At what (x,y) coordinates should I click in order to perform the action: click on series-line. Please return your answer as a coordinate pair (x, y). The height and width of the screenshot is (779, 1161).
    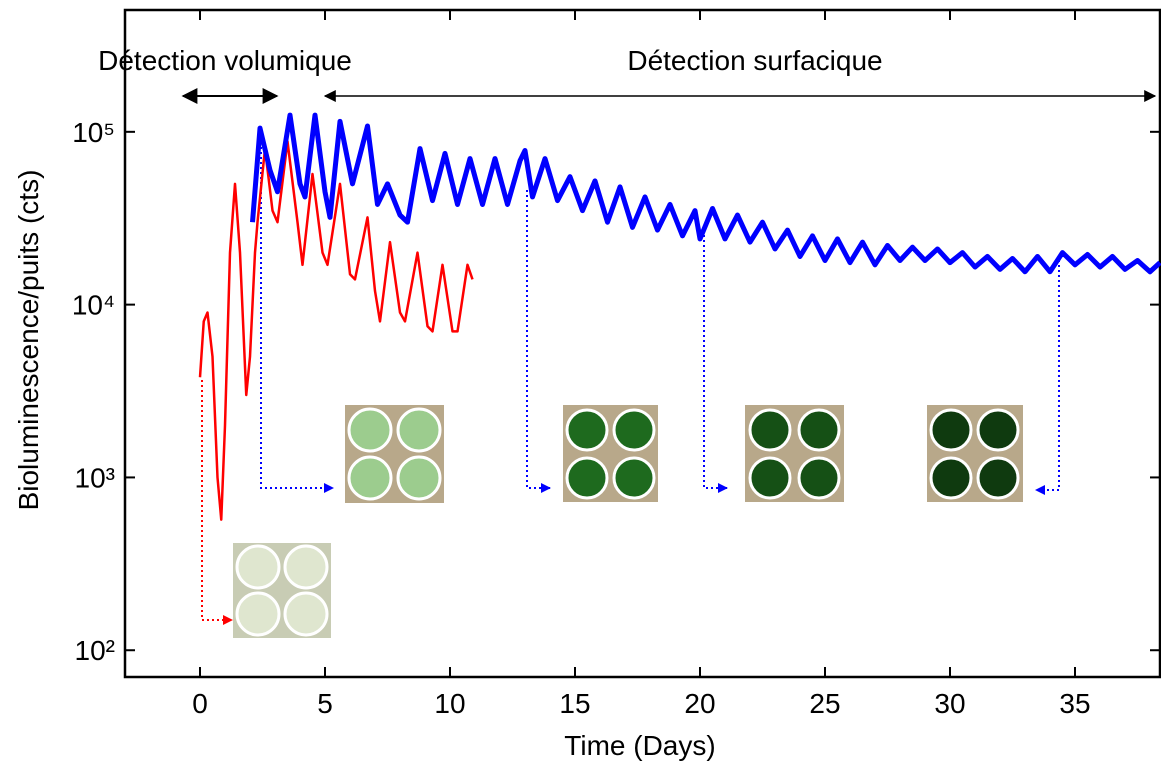
    Looking at the image, I should click on (336, 330).